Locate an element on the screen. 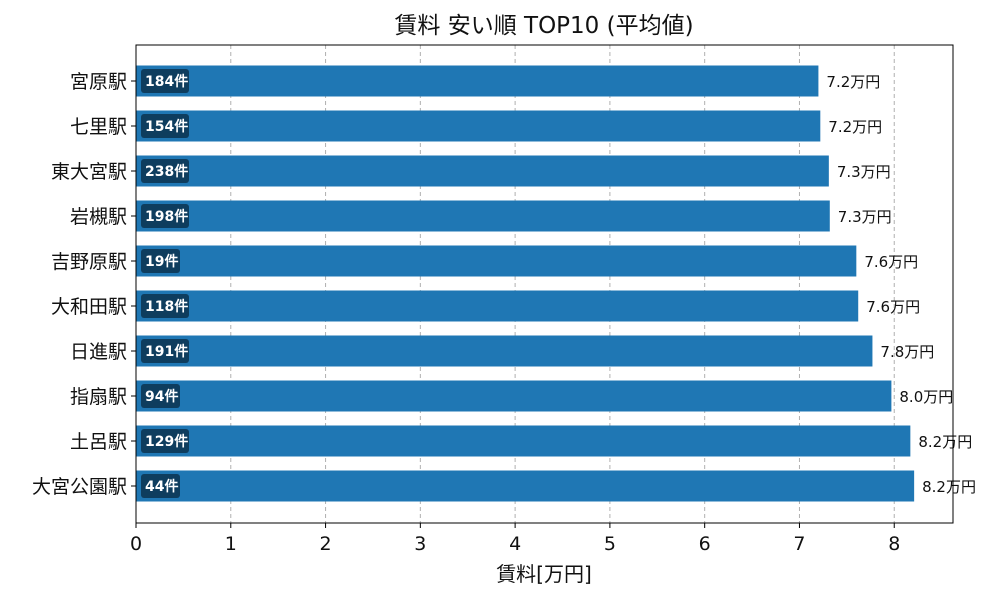  count-label: 94件 is located at coordinates (161, 396).